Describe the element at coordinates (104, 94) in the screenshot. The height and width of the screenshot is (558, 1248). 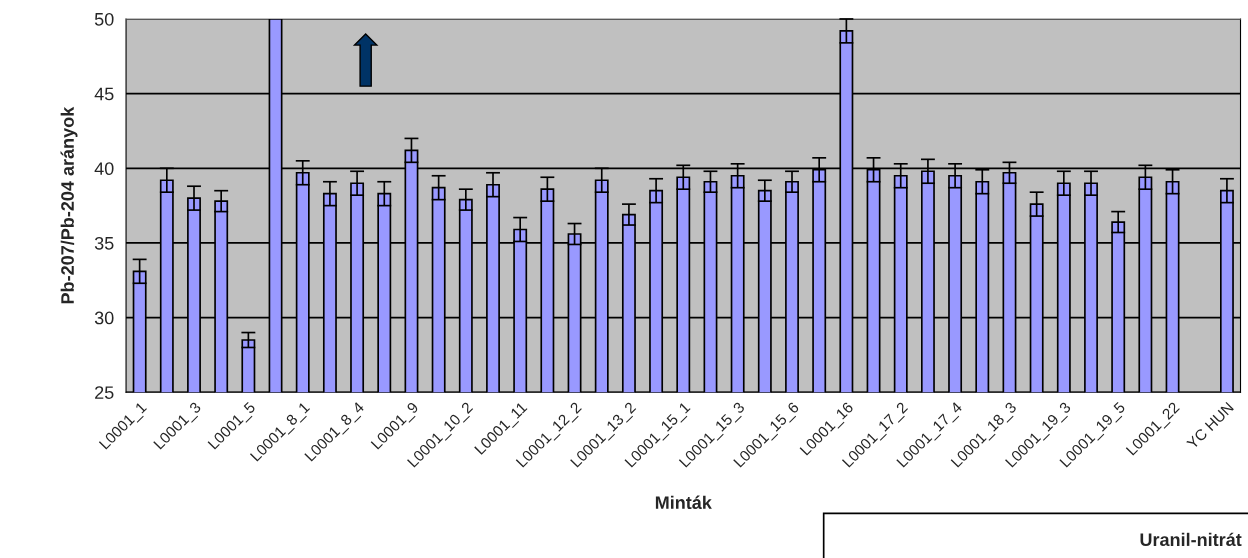
I see `y-tick-label: 45` at that location.